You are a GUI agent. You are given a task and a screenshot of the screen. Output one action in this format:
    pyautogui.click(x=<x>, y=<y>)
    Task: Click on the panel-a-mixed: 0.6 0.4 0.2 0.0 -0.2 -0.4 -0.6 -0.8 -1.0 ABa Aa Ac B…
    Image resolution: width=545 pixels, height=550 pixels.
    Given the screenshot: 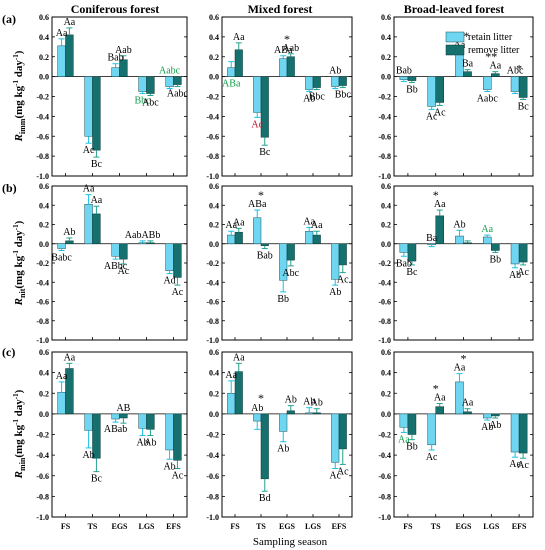 What is the action you would take?
    pyautogui.click(x=279, y=97)
    